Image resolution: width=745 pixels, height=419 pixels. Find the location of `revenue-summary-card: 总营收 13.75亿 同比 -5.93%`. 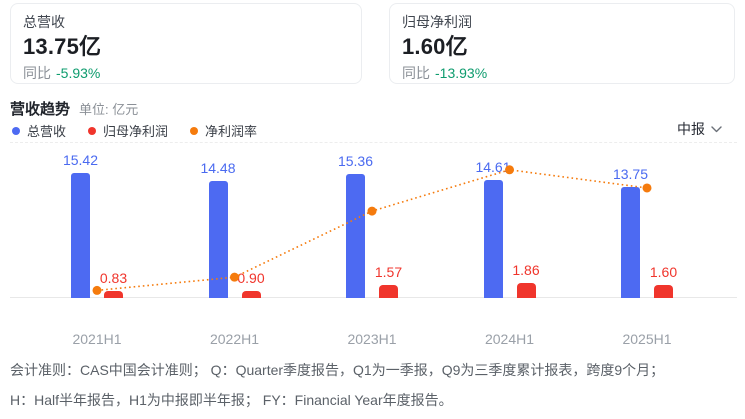

revenue-summary-card: 总营收 13.75亿 同比 -5.93% is located at coordinates (186, 43).